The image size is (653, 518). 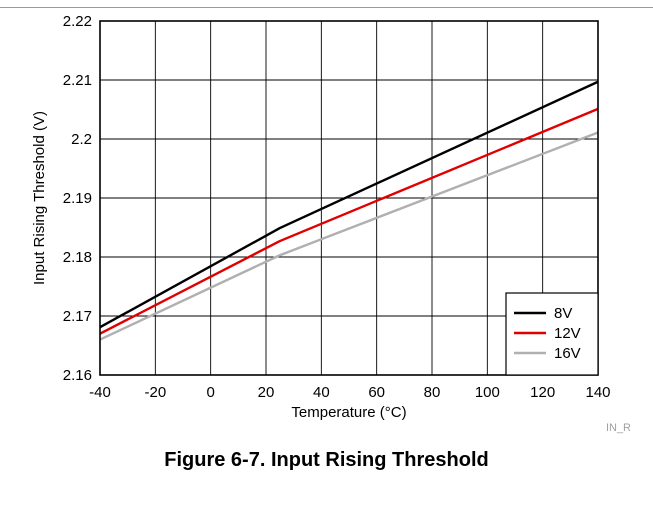 What do you see at coordinates (563, 313) in the screenshot?
I see `legend-label-8v: 8V` at bounding box center [563, 313].